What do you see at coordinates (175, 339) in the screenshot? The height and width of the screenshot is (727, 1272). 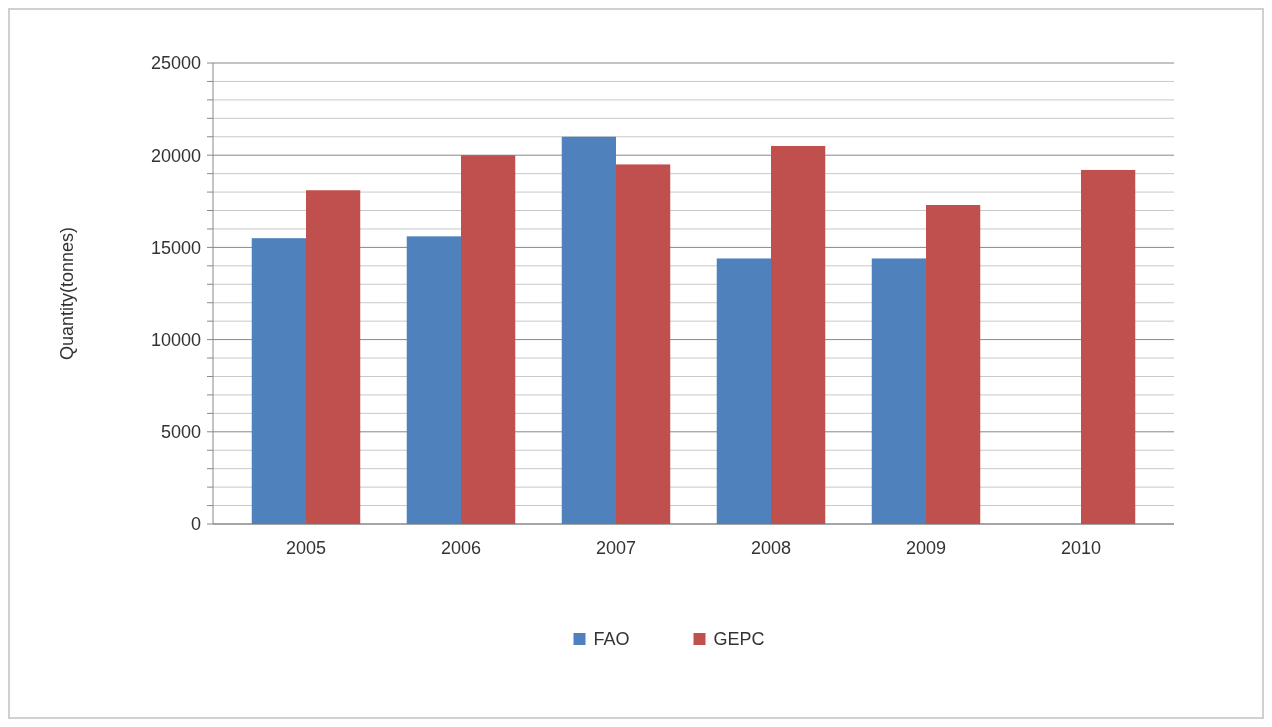 I see `y-tick-label: 10000` at bounding box center [175, 339].